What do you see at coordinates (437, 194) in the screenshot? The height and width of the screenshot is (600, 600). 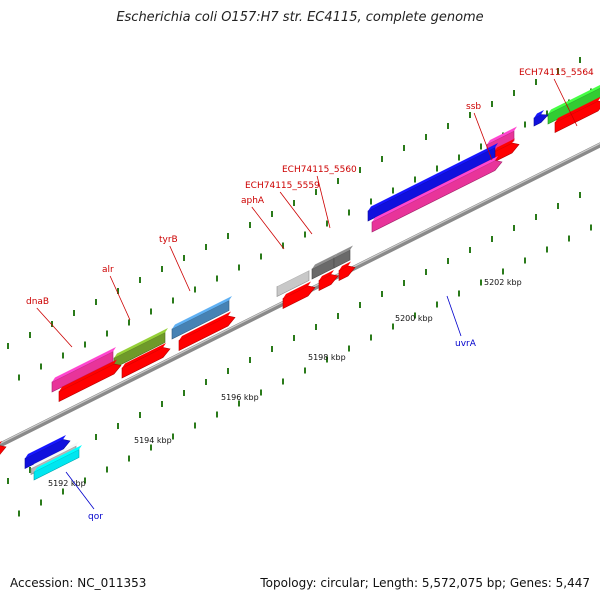 I see `cds-uvra-pink` at bounding box center [437, 194].